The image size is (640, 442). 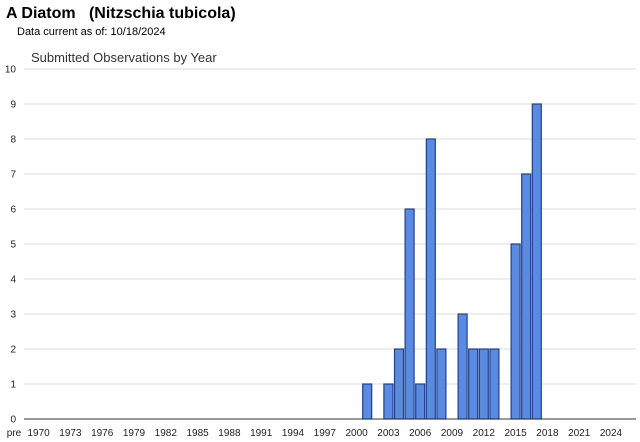 What do you see at coordinates (484, 433) in the screenshot?
I see `x-tick-label: 2012` at bounding box center [484, 433].